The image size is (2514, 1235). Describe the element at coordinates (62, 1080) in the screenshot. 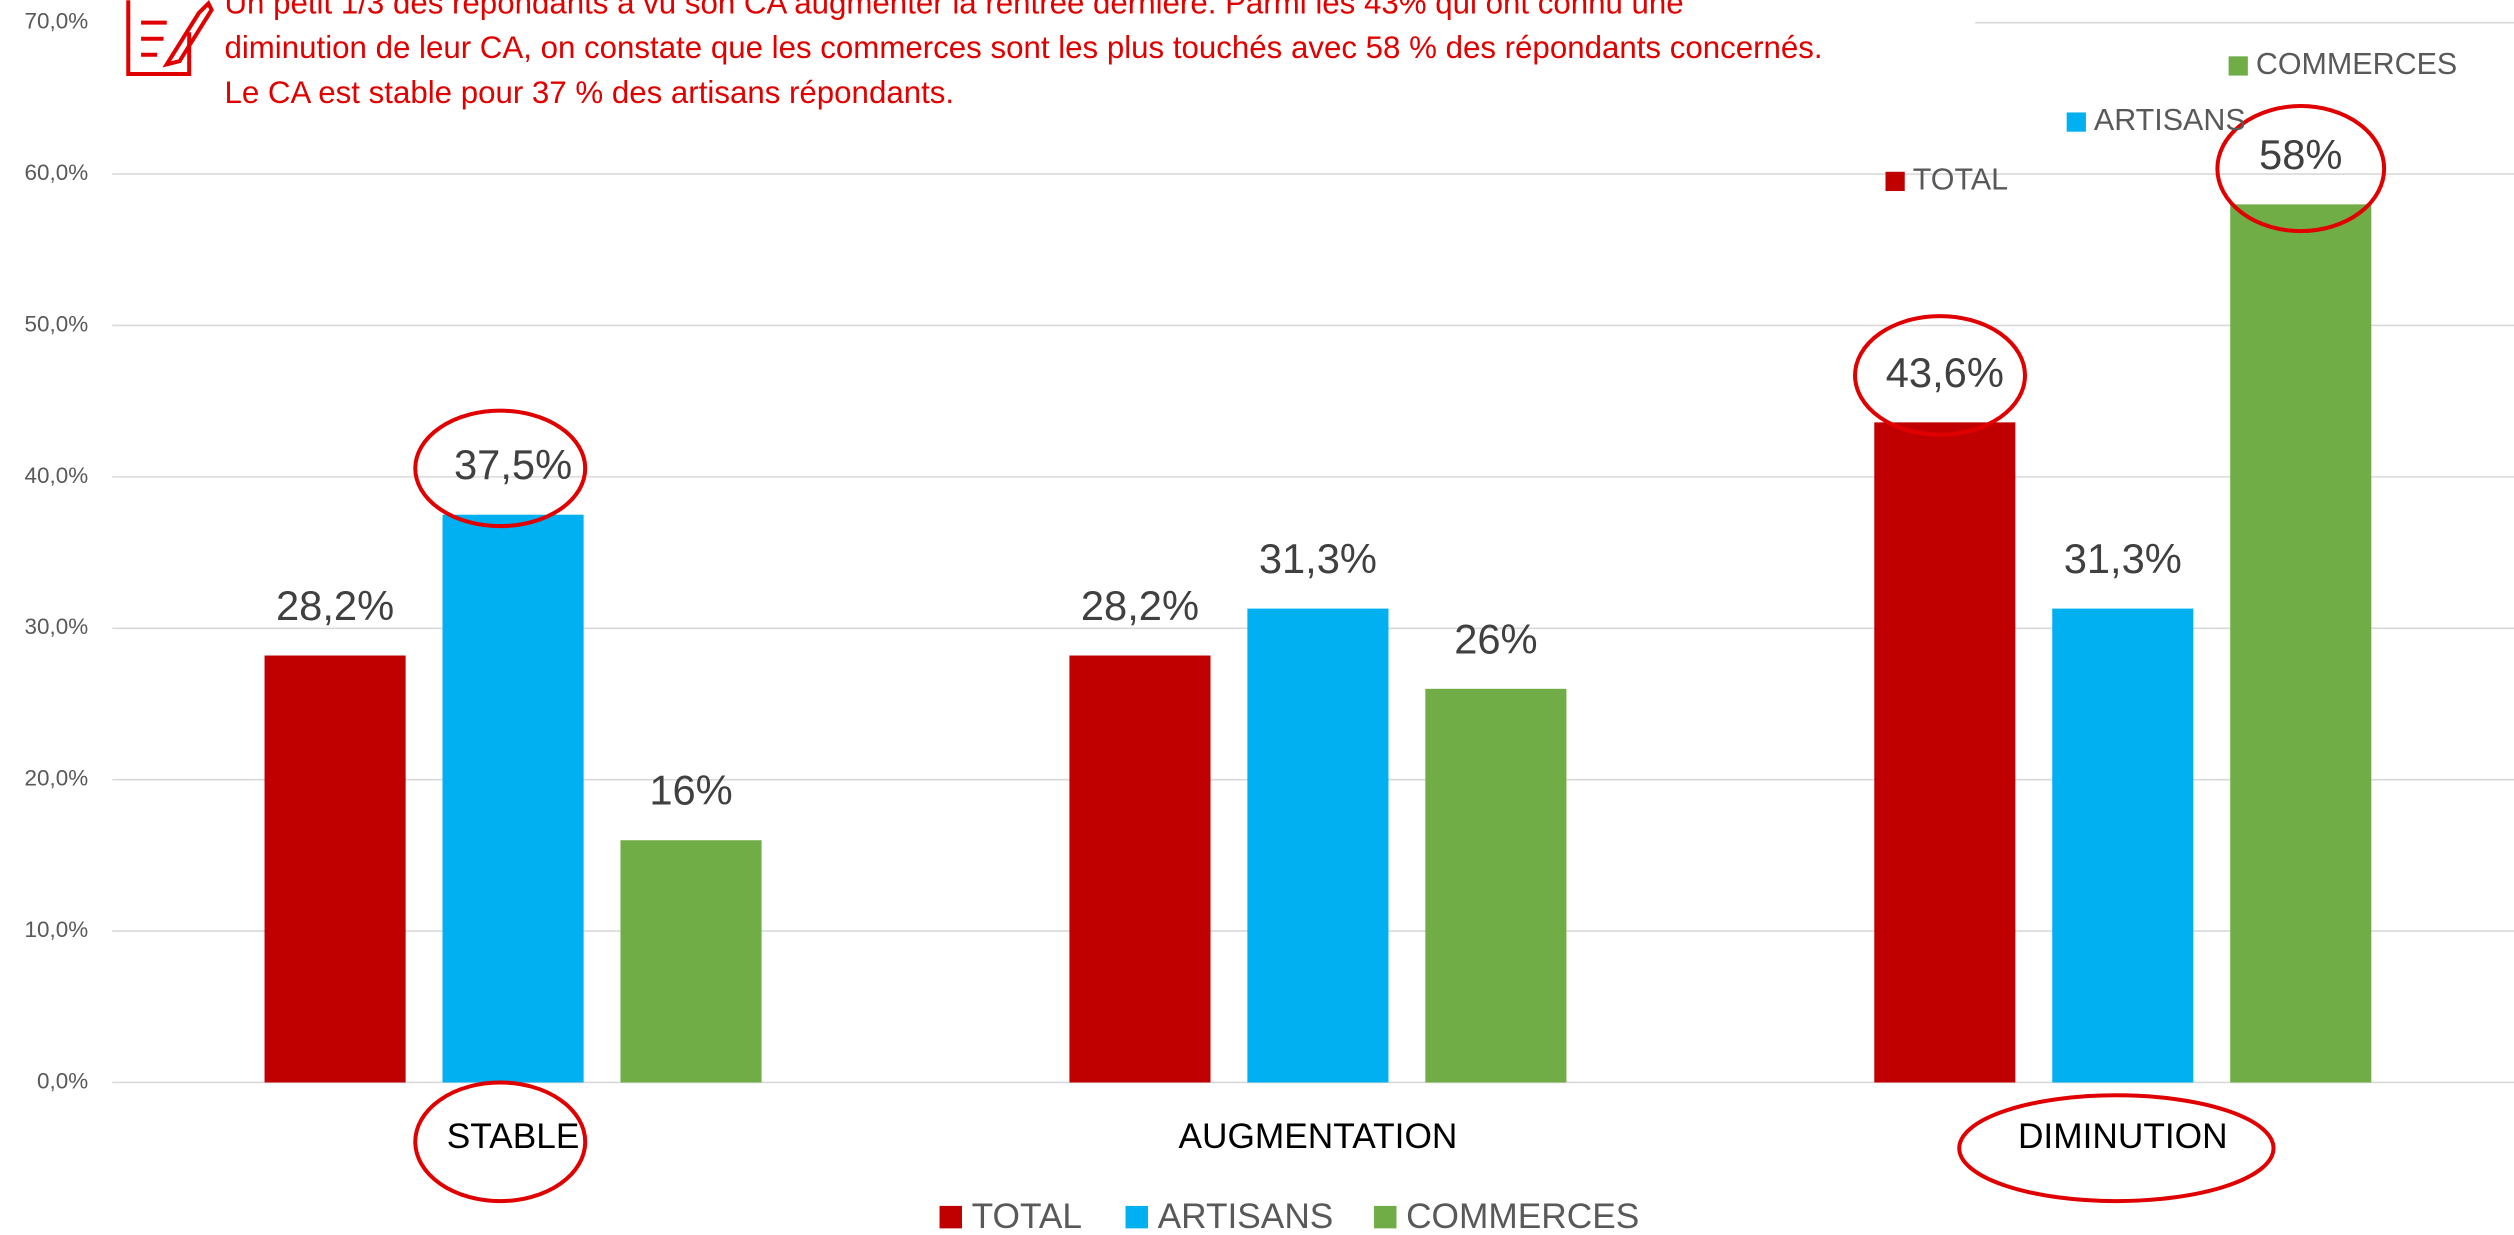

I see `y-tick-label: 0,0%` at that location.